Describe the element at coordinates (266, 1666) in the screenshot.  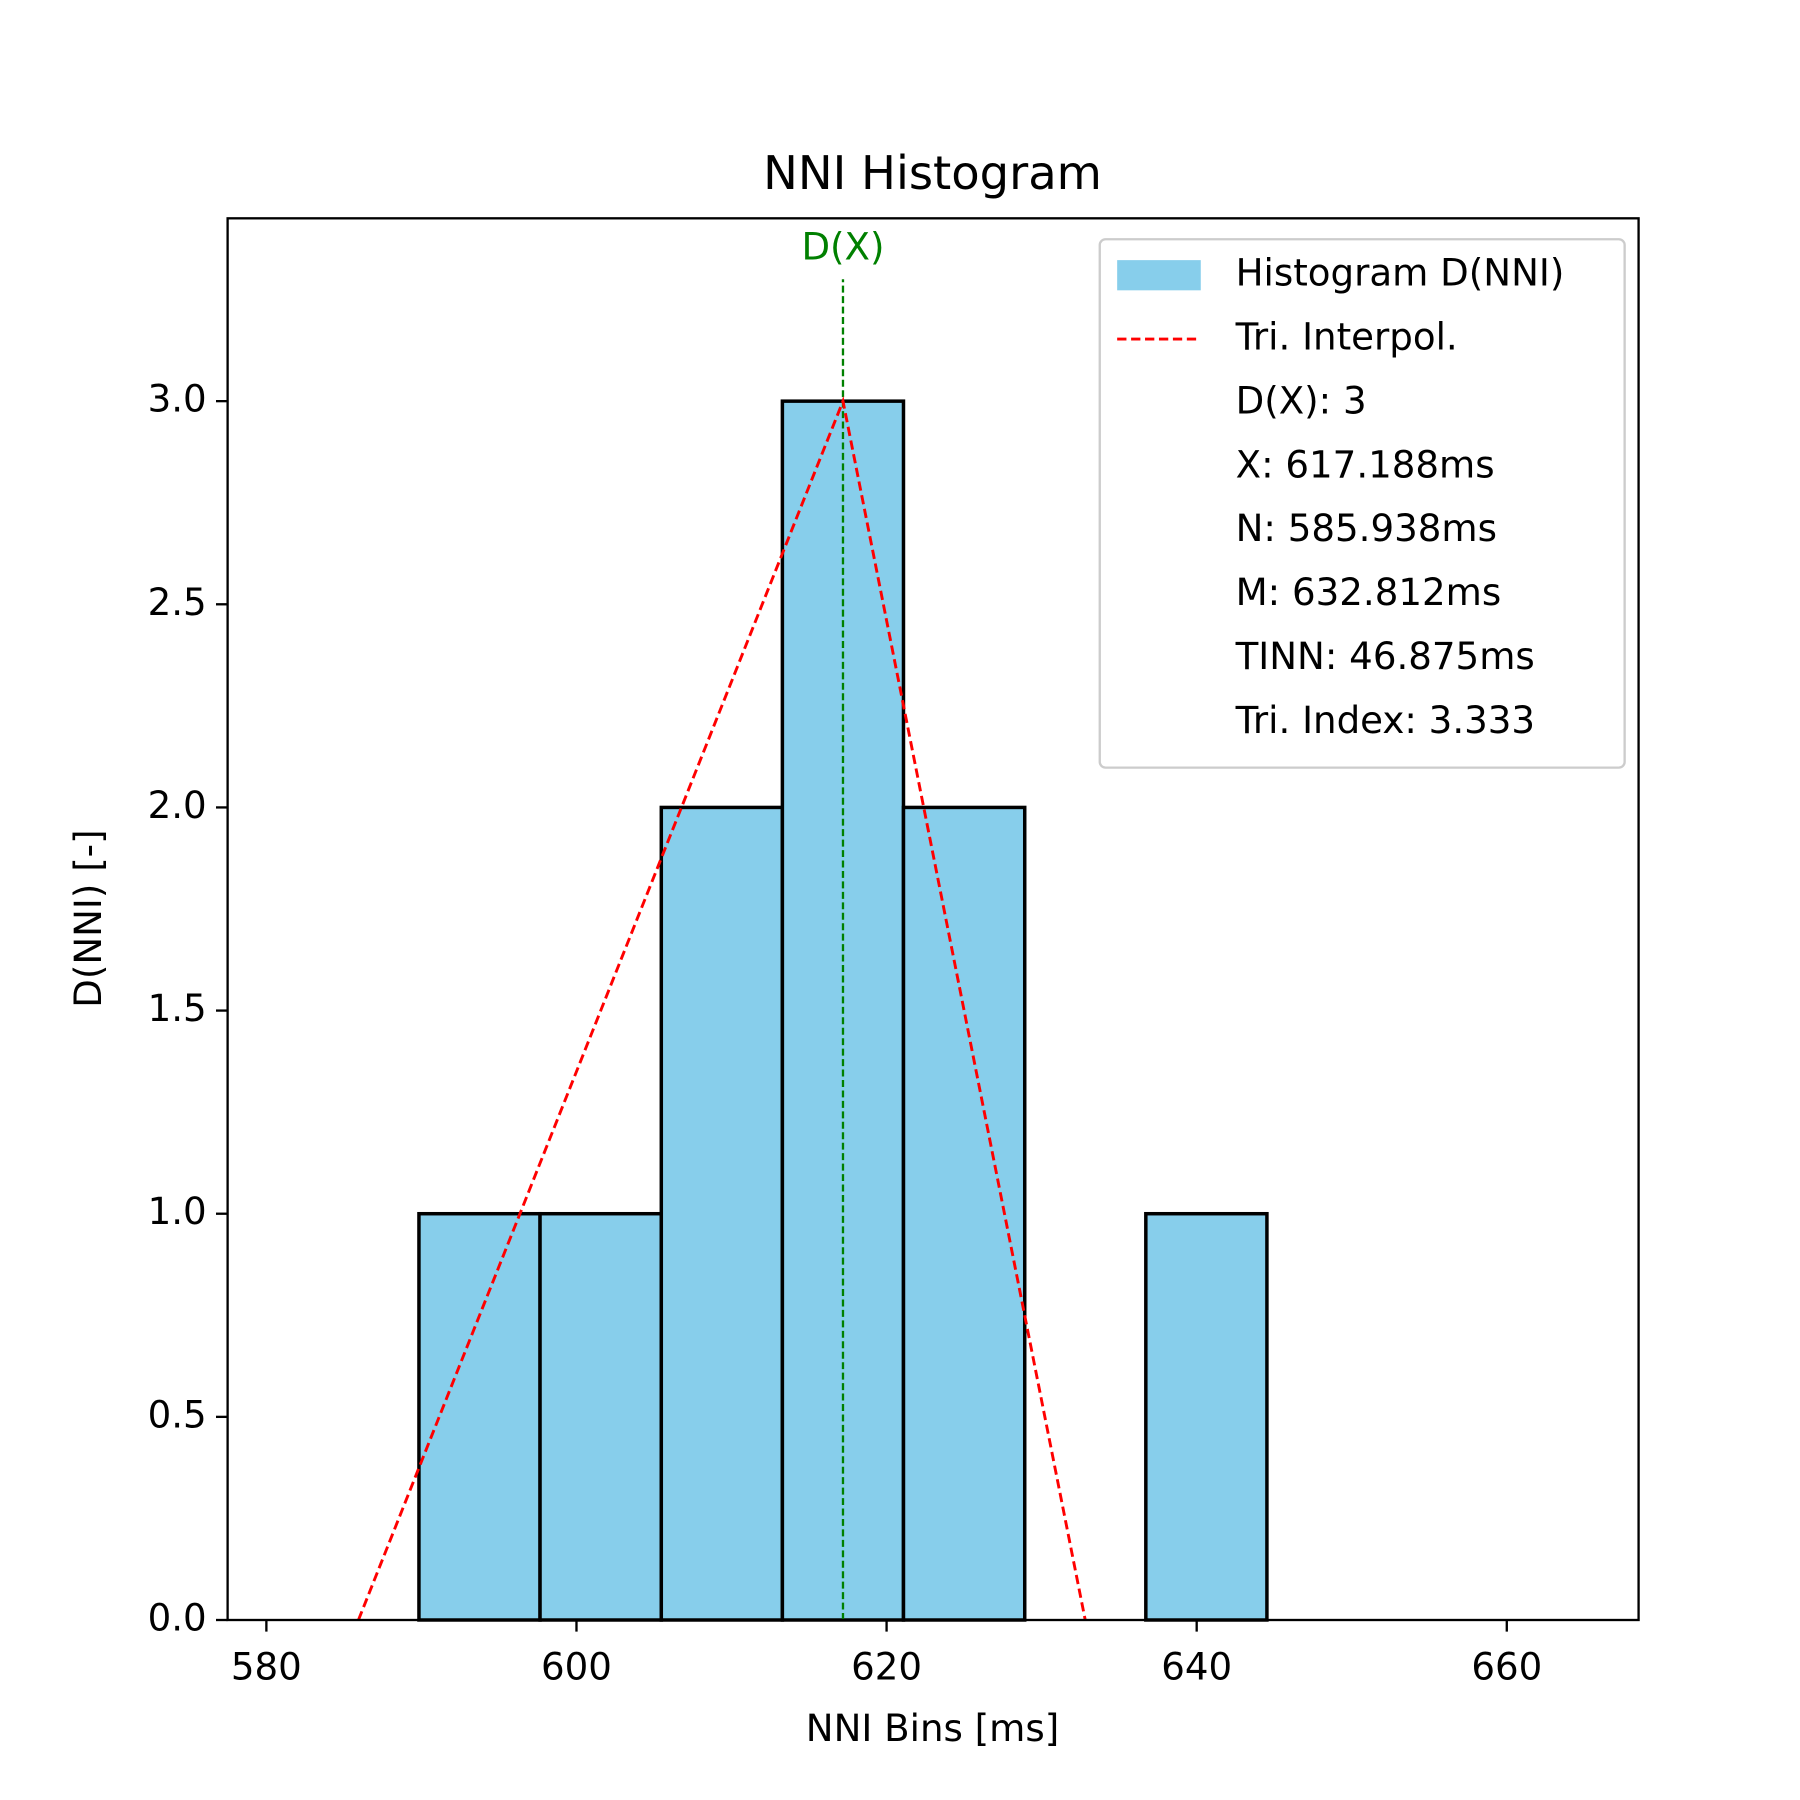
I see `x-tick-label: 580` at that location.